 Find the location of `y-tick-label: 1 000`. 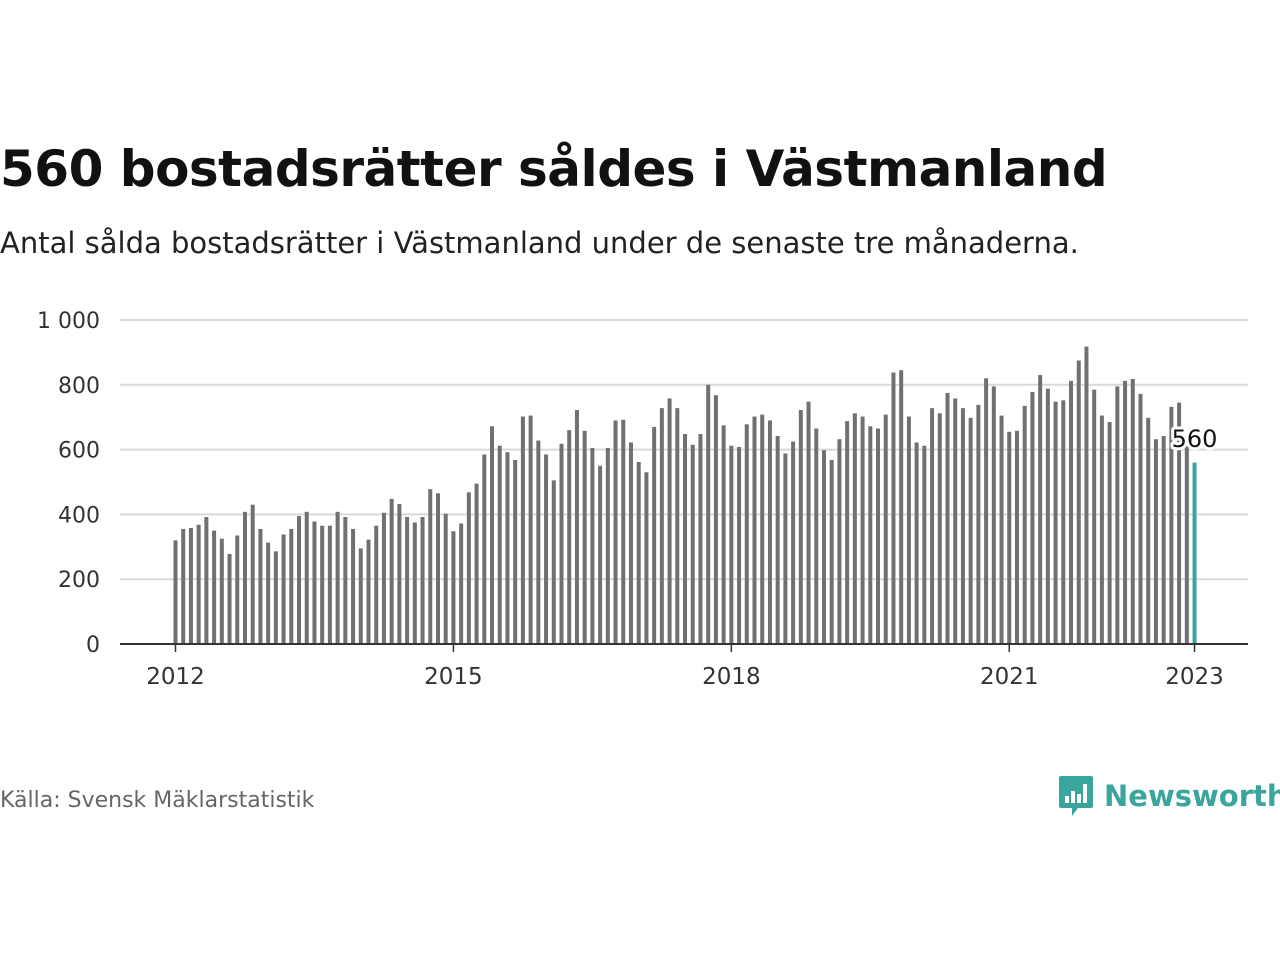

y-tick-label: 1 000 is located at coordinates (68, 321).